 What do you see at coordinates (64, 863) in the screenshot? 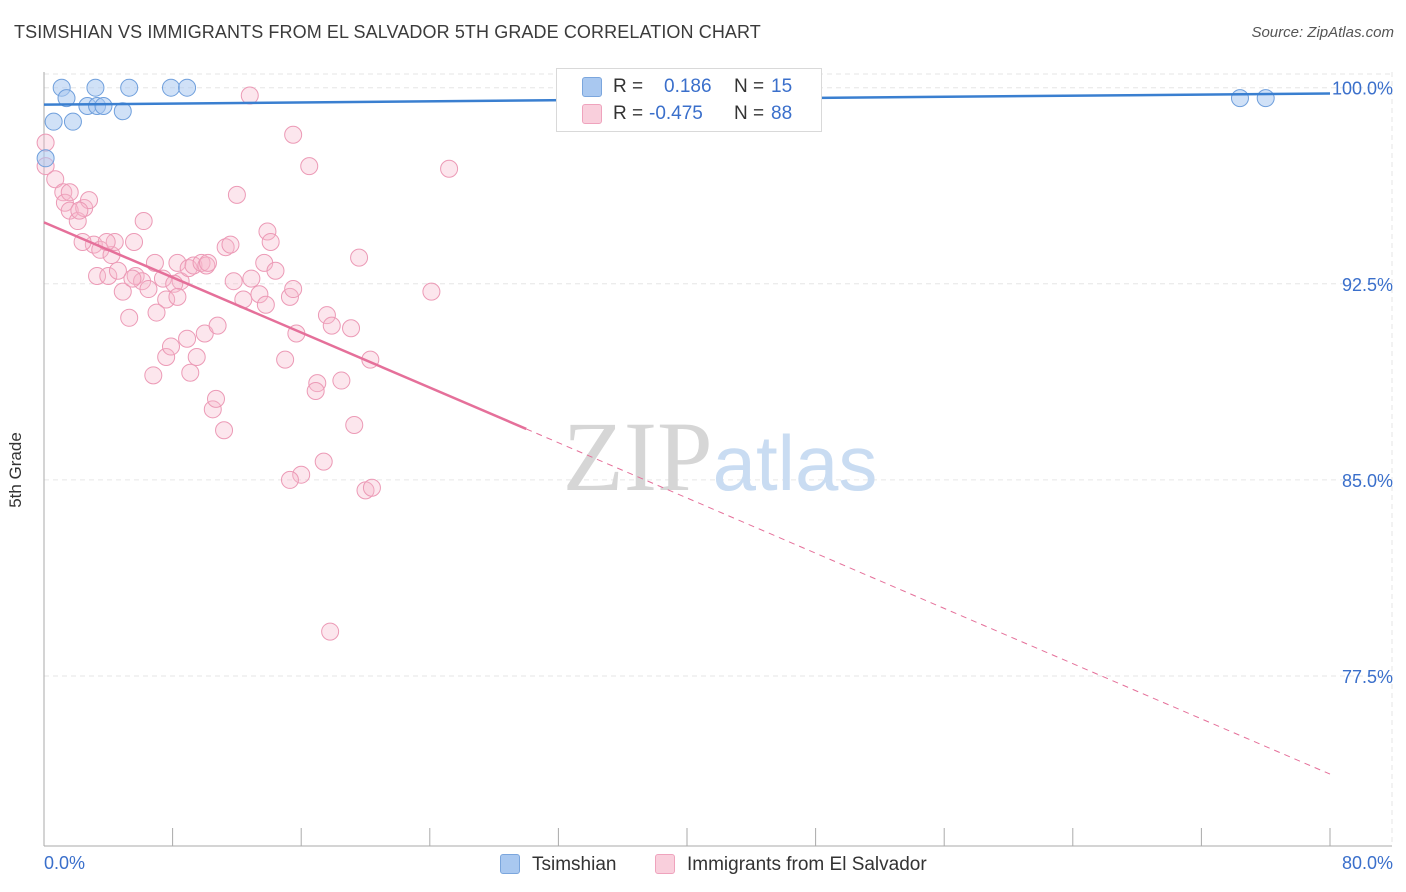
I see `x-tick-label: 0.0%` at bounding box center [64, 863].